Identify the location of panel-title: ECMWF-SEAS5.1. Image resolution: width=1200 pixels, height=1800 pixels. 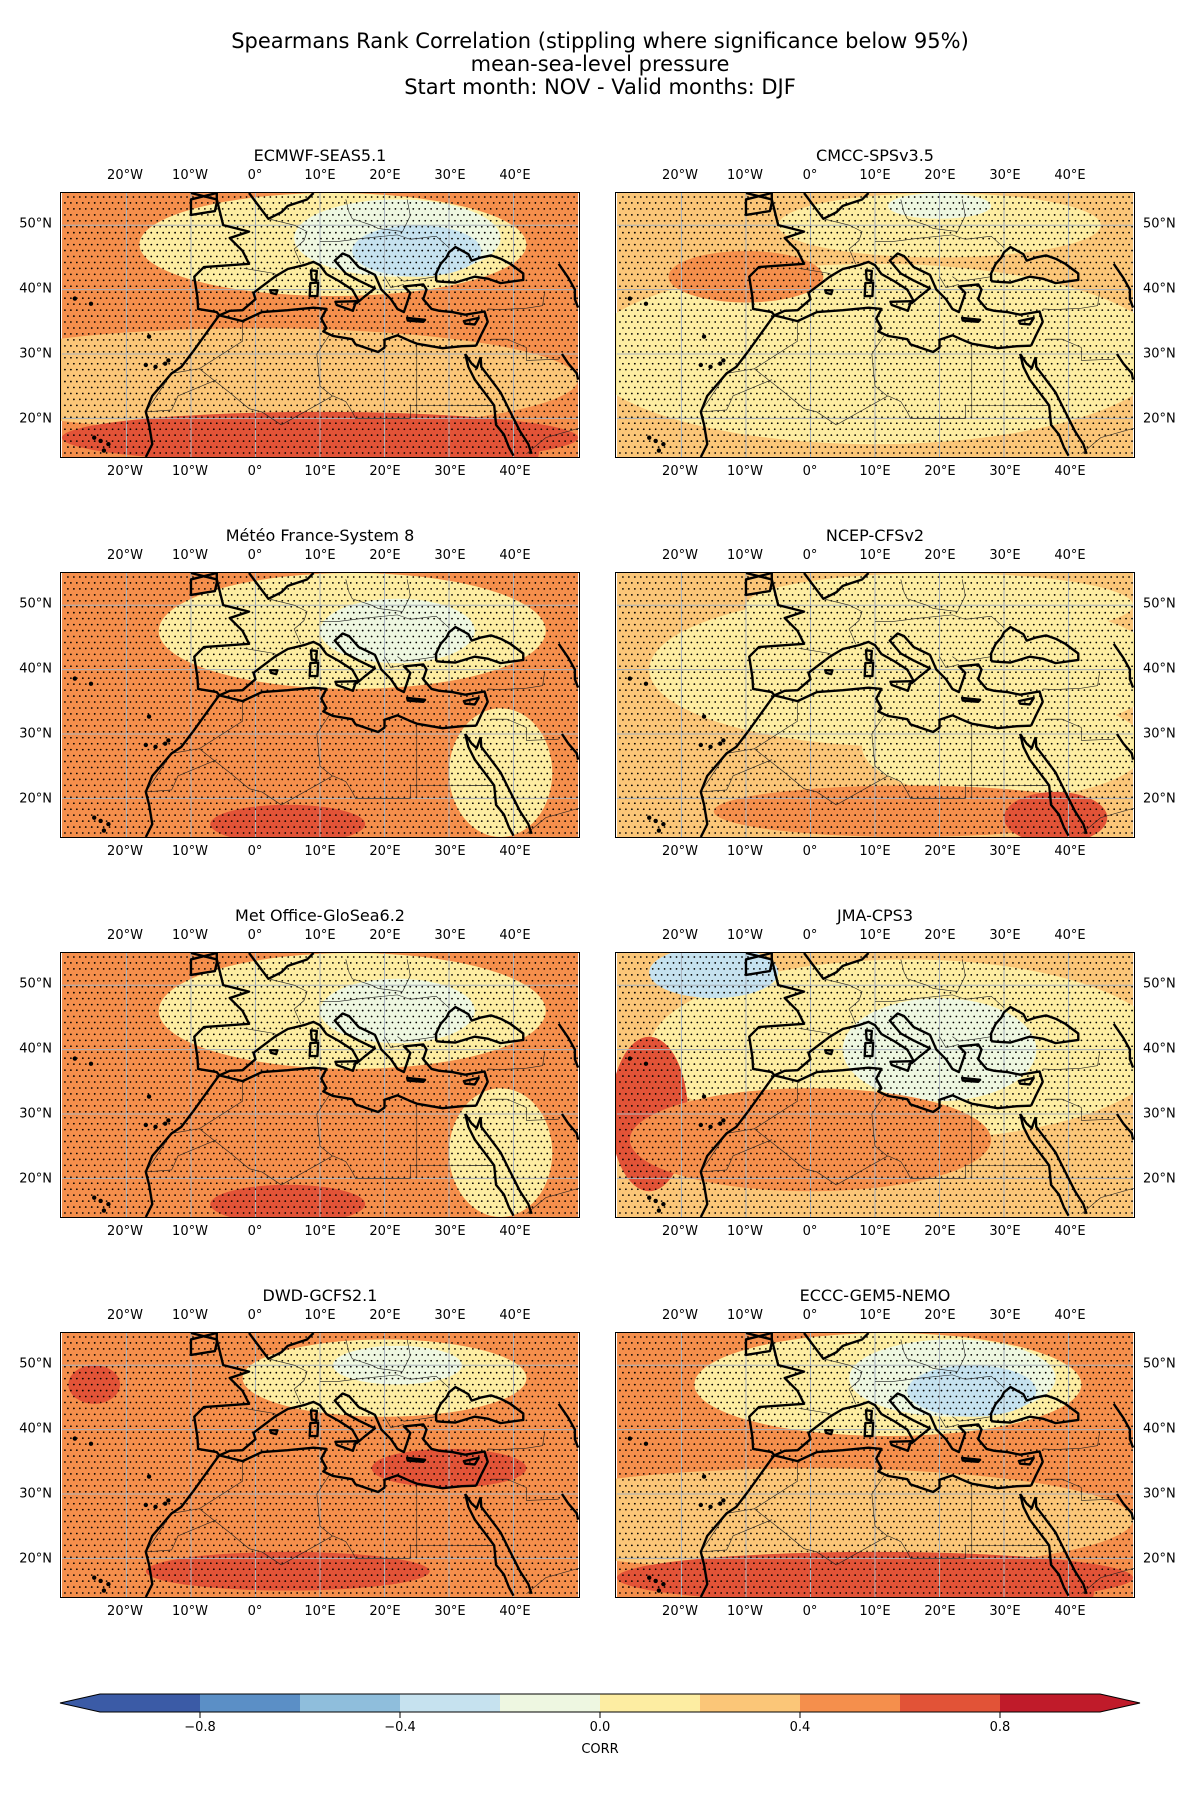
(320, 155).